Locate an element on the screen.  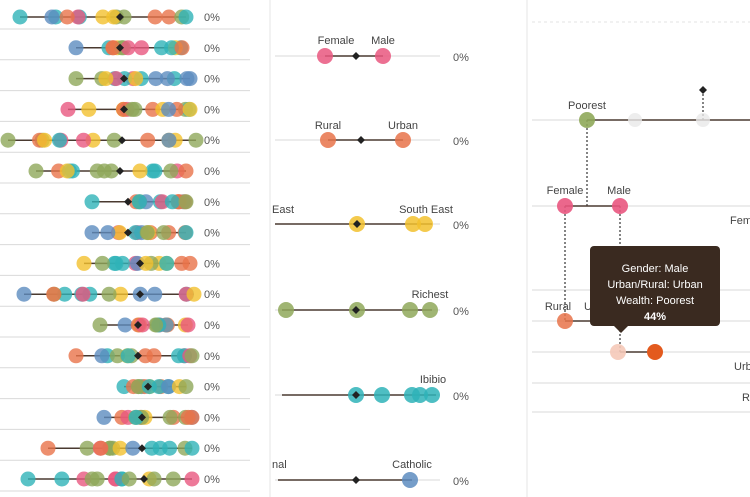
label-female: Female is located at coordinates (565, 191).